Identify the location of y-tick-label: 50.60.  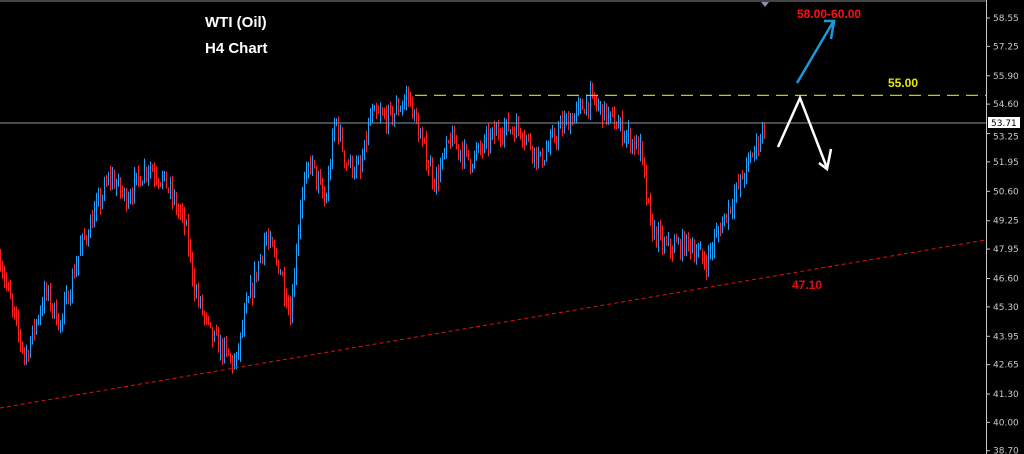
(1006, 192).